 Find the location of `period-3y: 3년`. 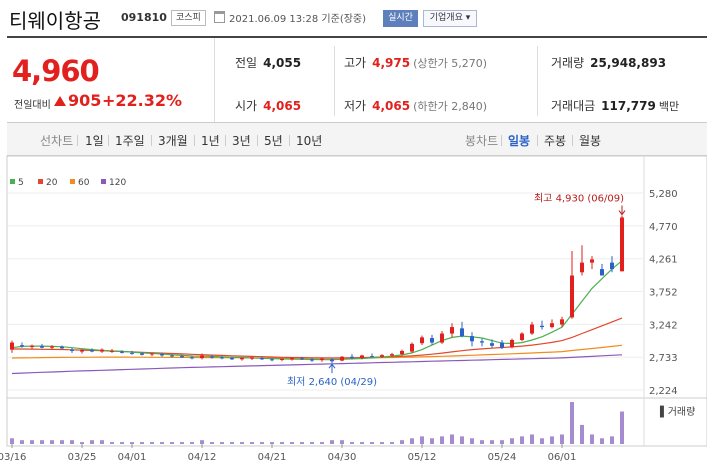

period-3y: 3년 is located at coordinates (241, 141).